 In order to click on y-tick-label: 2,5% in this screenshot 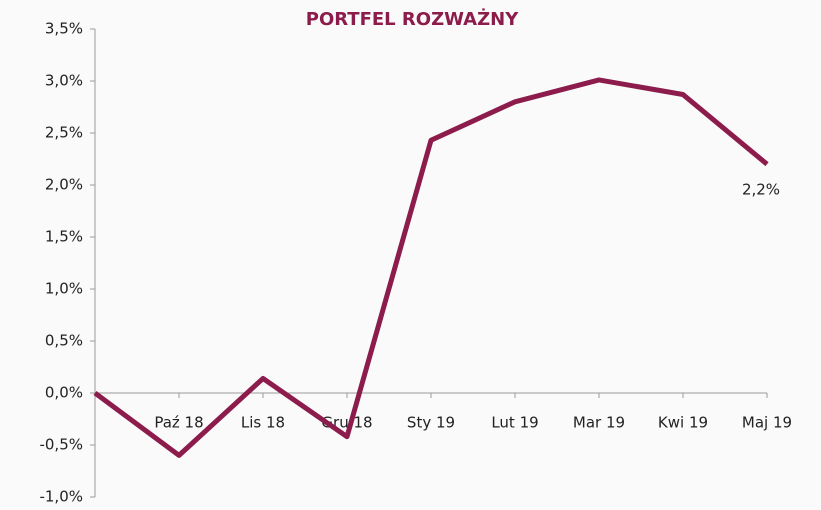, I will do `click(64, 133)`.